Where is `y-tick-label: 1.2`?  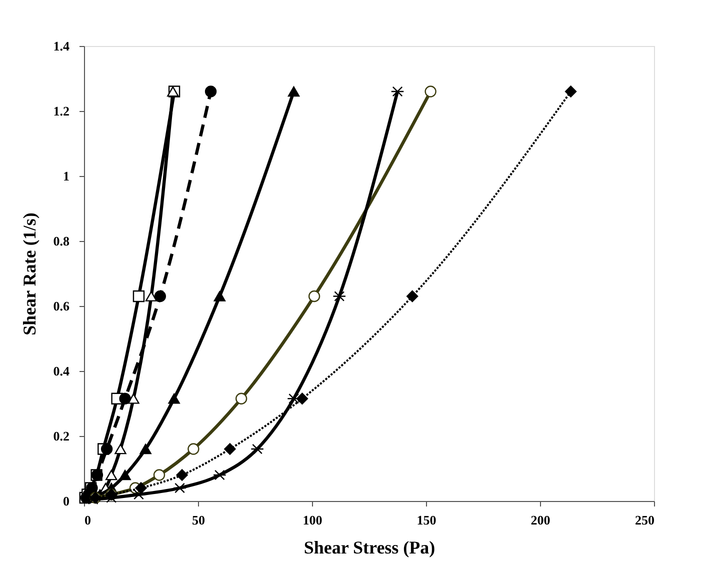
y-tick-label: 1.2 is located at coordinates (61, 111).